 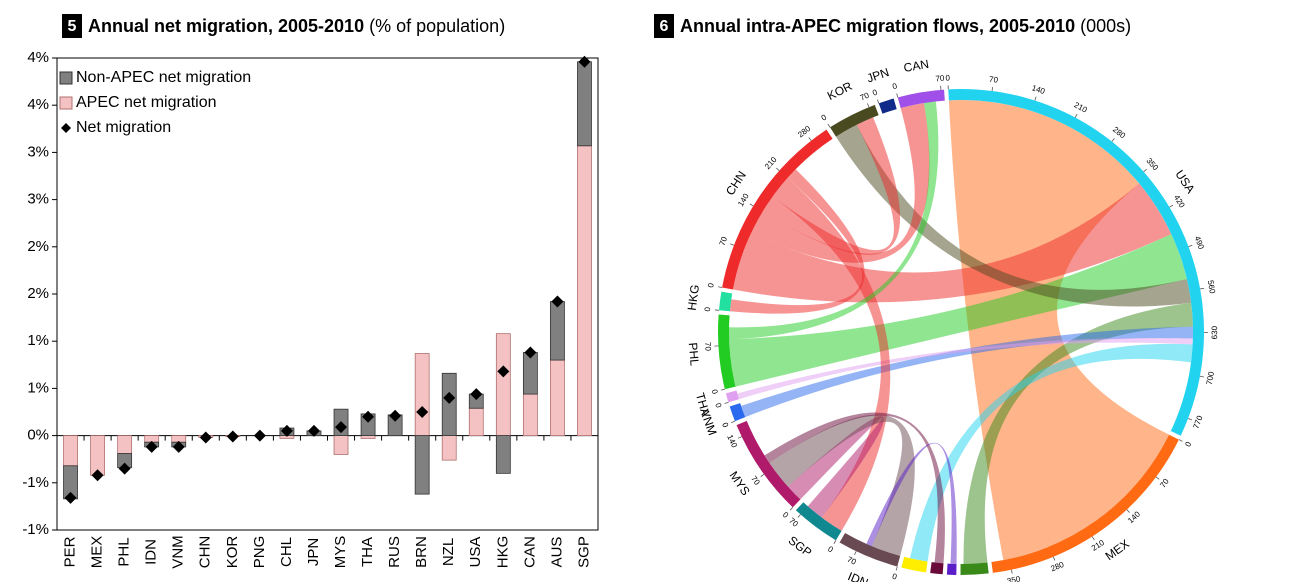 I want to click on arc-tick-label: 140, so click(x=743, y=200).